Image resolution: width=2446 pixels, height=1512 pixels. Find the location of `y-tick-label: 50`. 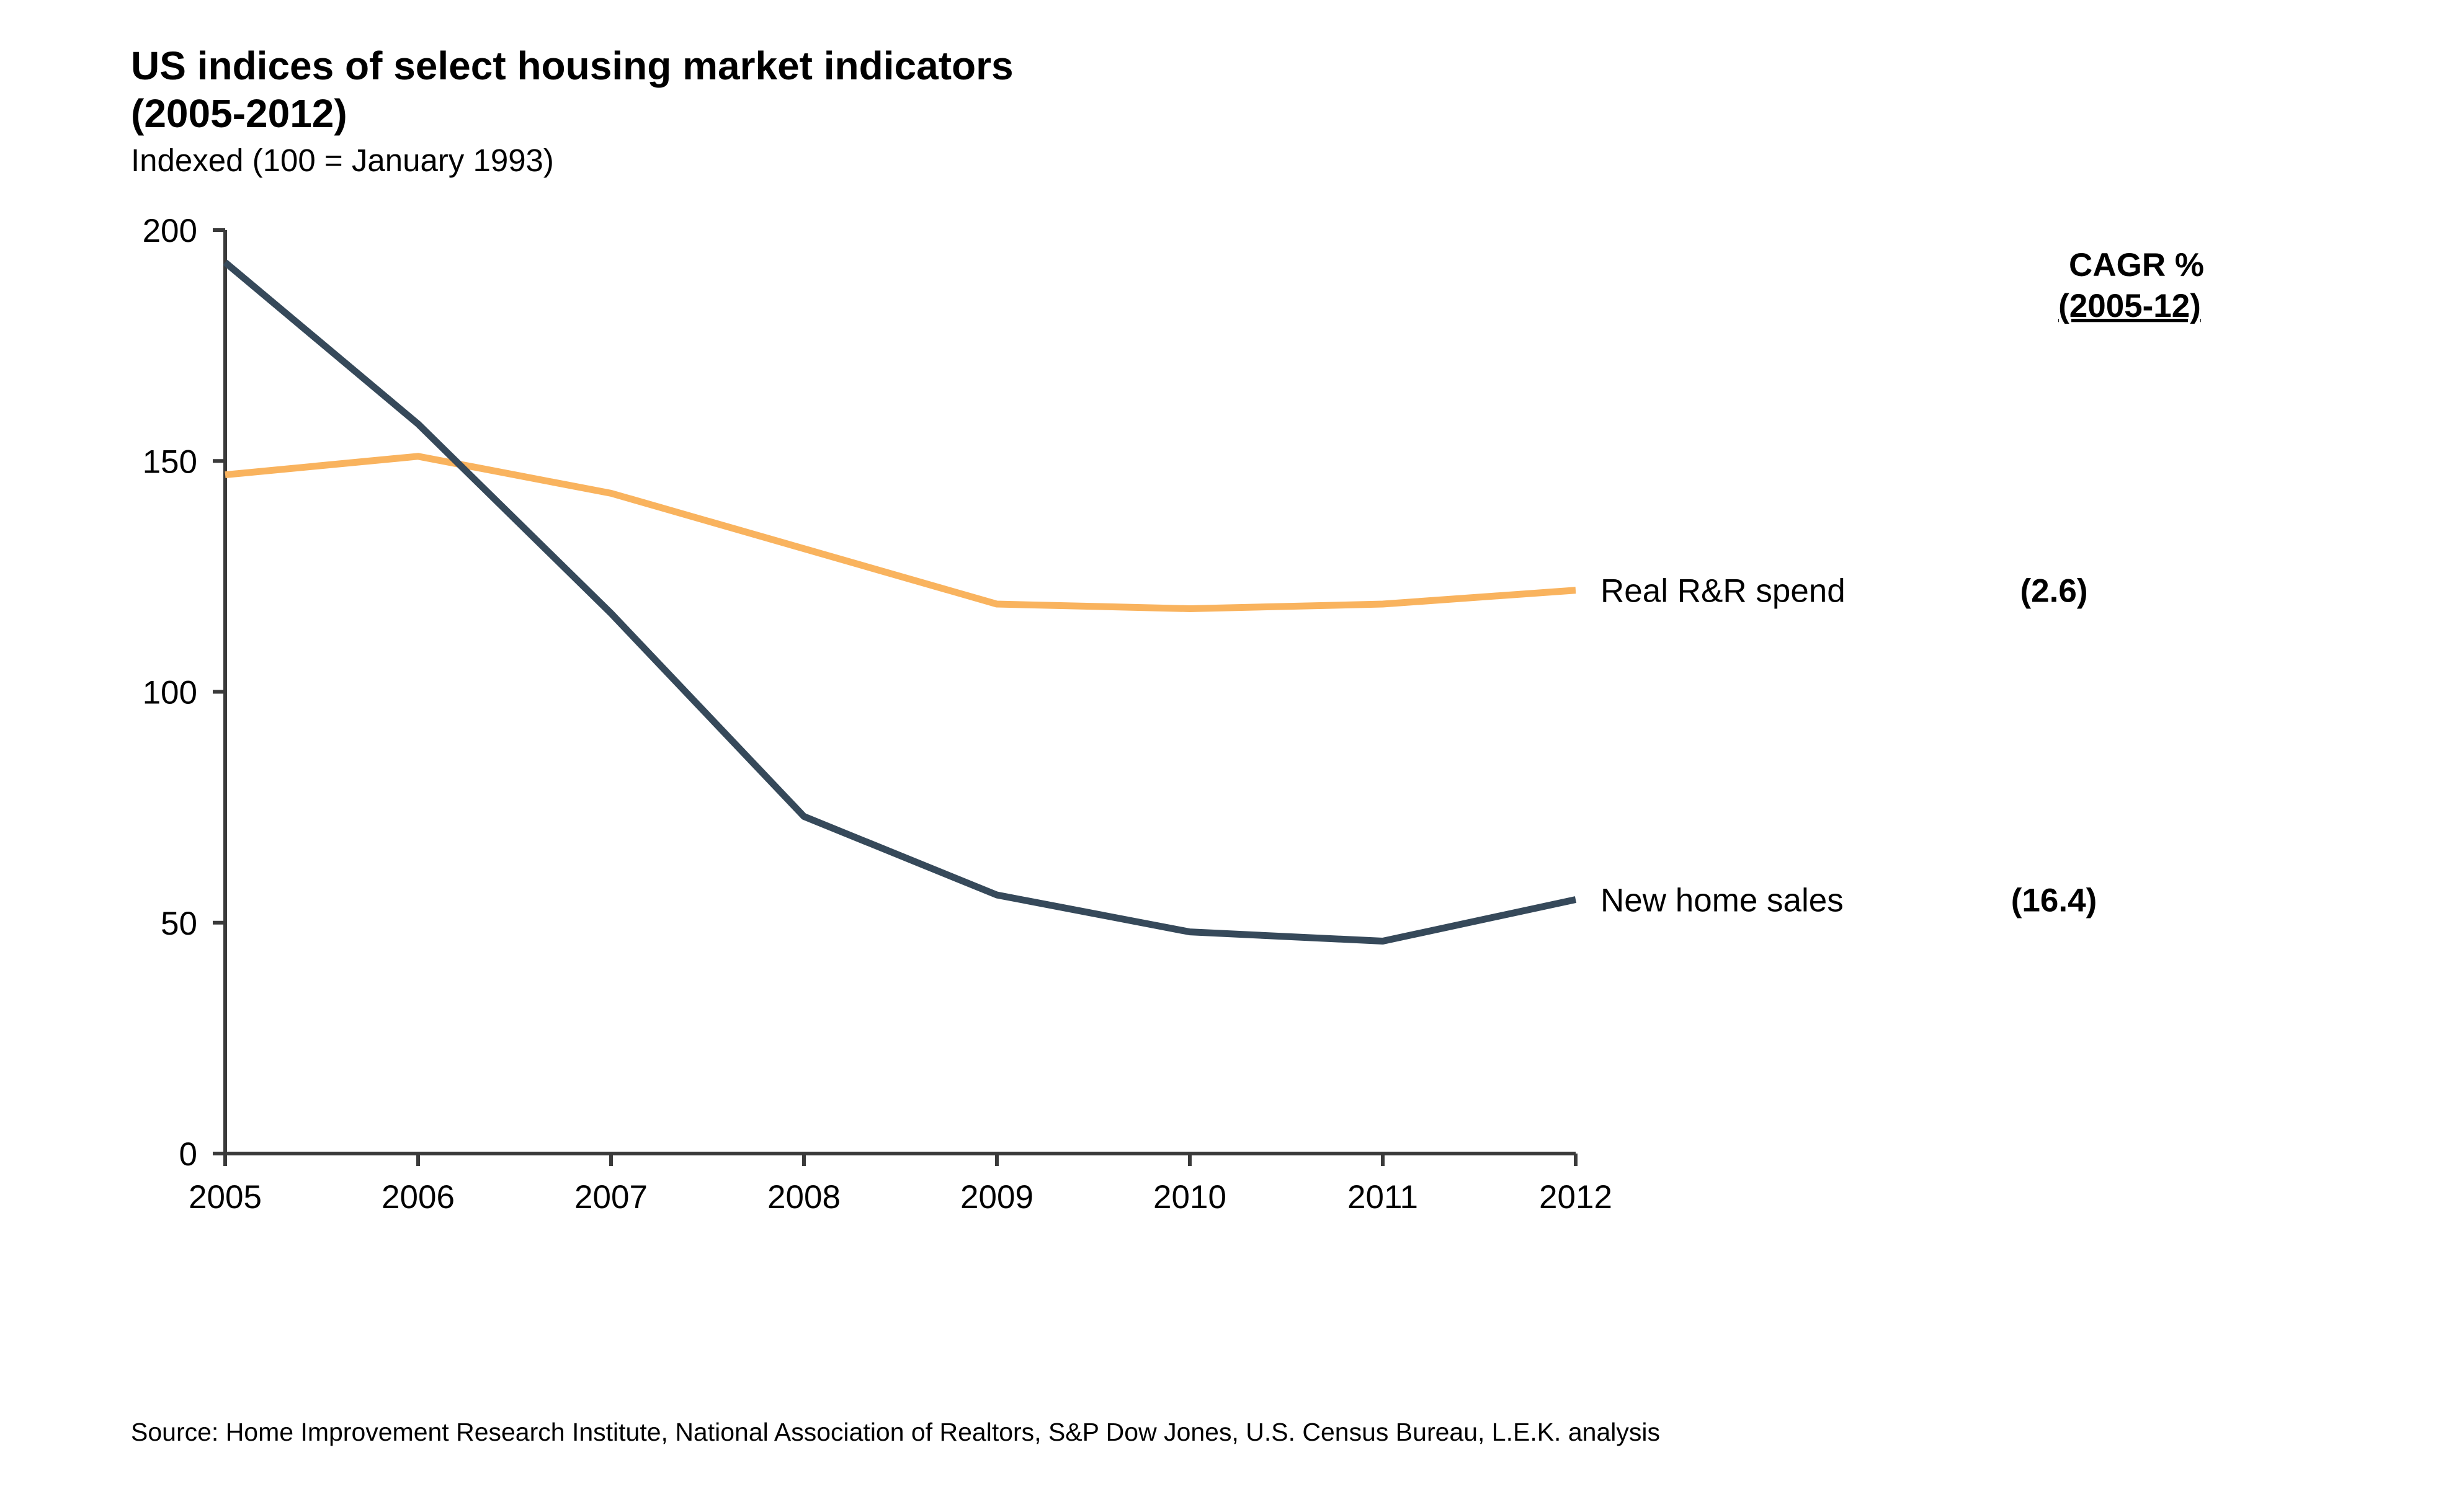

y-tick-label: 50 is located at coordinates (179, 923).